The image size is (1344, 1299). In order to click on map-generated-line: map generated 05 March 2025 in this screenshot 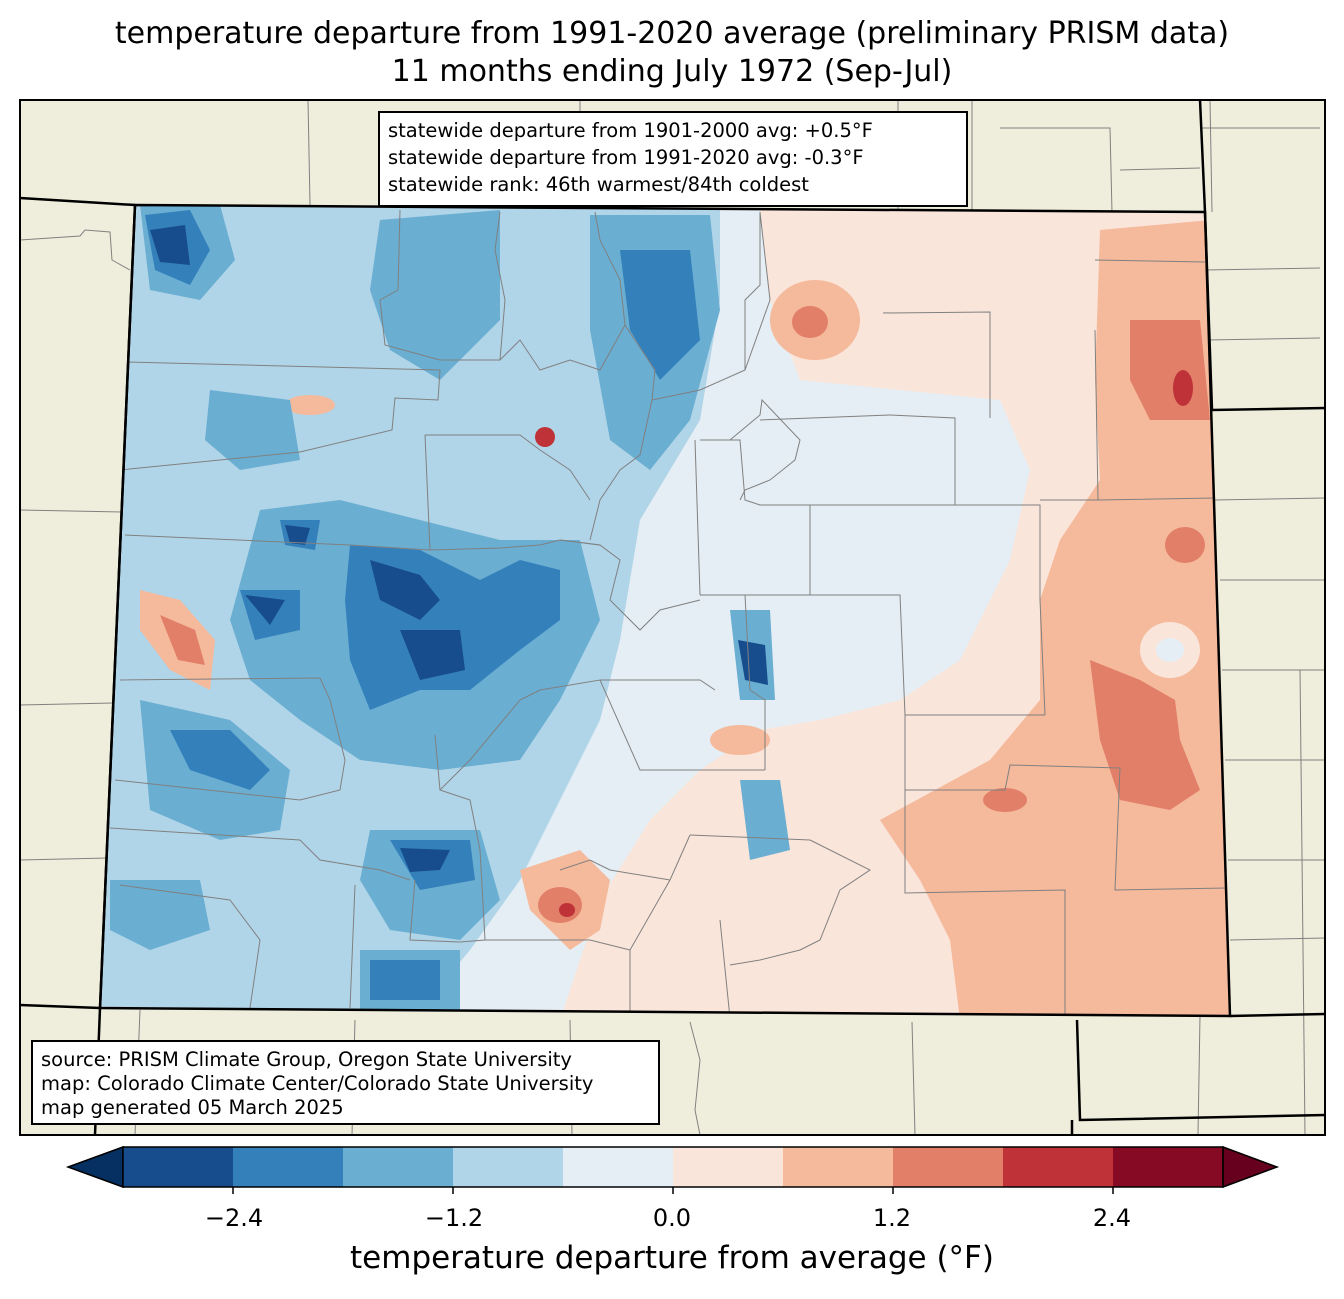, I will do `click(192, 1107)`.